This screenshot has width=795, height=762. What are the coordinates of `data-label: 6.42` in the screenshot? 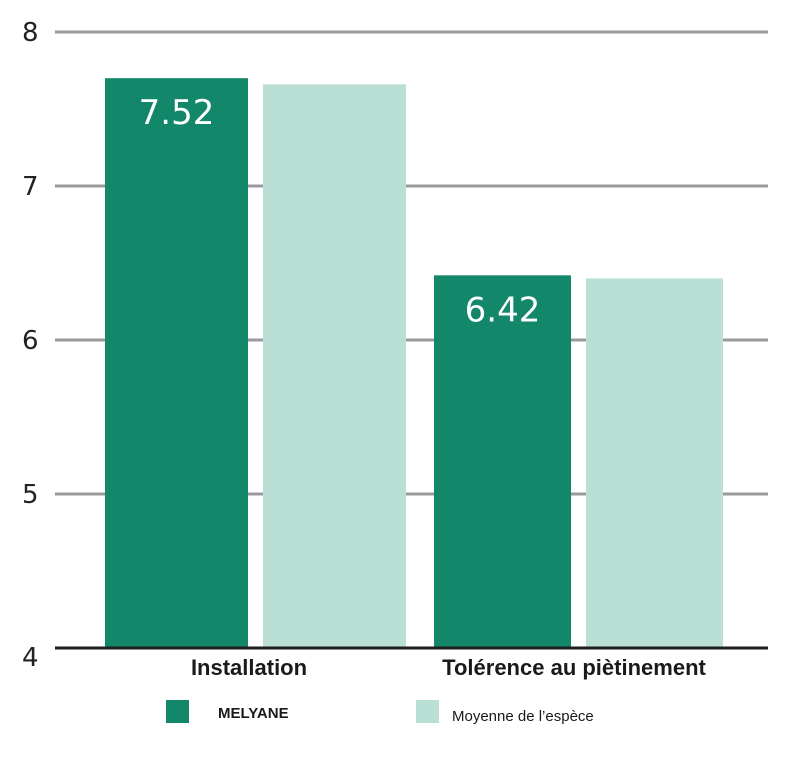 It's located at (503, 310).